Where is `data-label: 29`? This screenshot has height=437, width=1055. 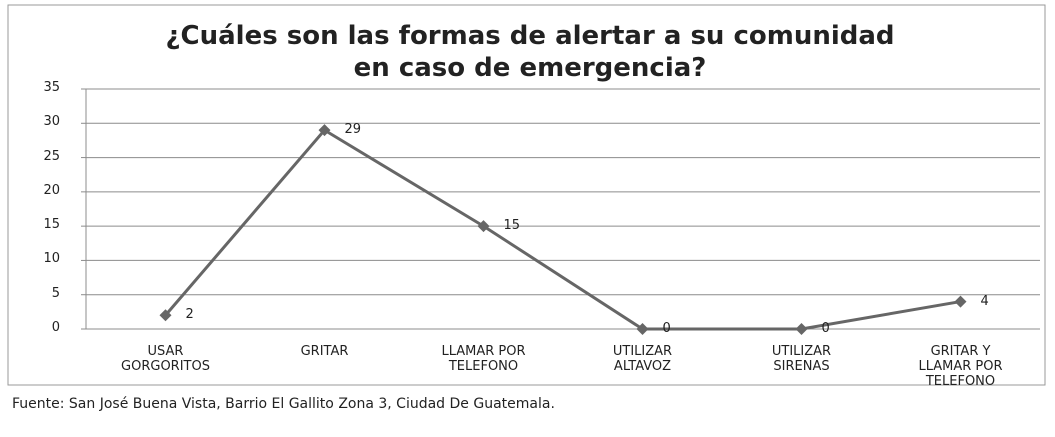 data-label: 29 is located at coordinates (353, 130).